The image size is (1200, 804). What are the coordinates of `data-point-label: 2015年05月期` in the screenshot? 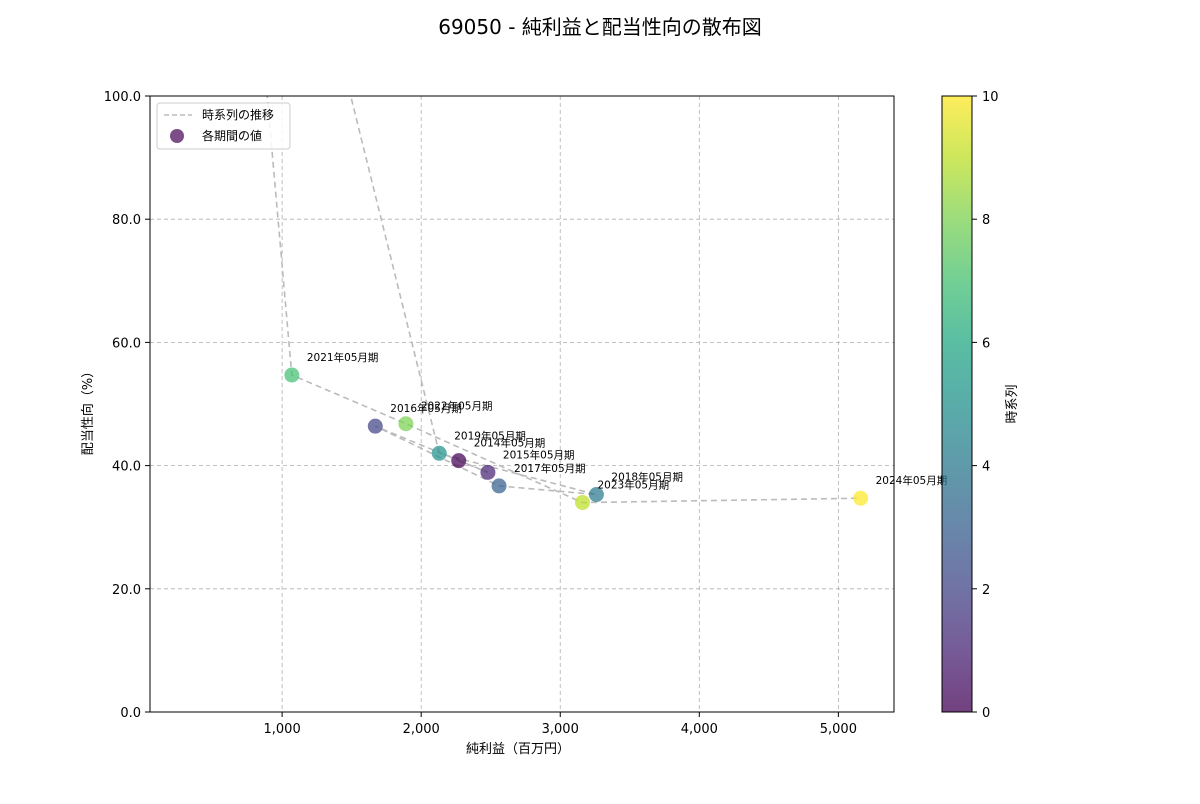 It's located at (539, 454).